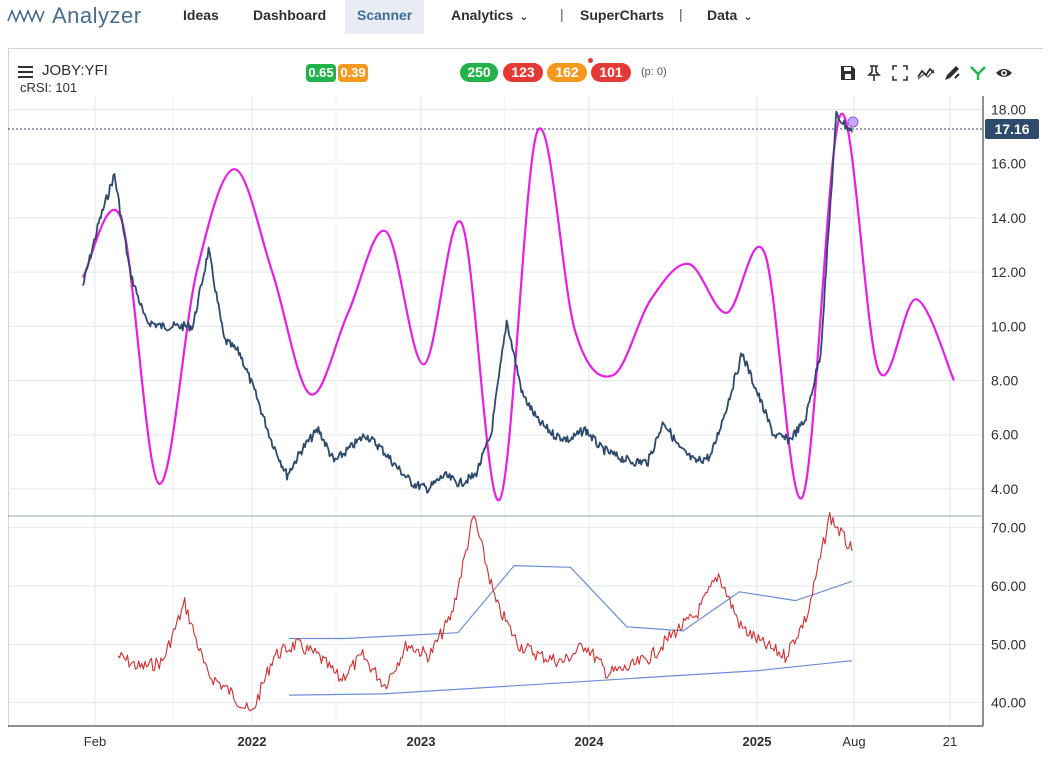 This screenshot has height=764, width=1050. I want to click on price-tick-label: 10.00, so click(1008, 326).